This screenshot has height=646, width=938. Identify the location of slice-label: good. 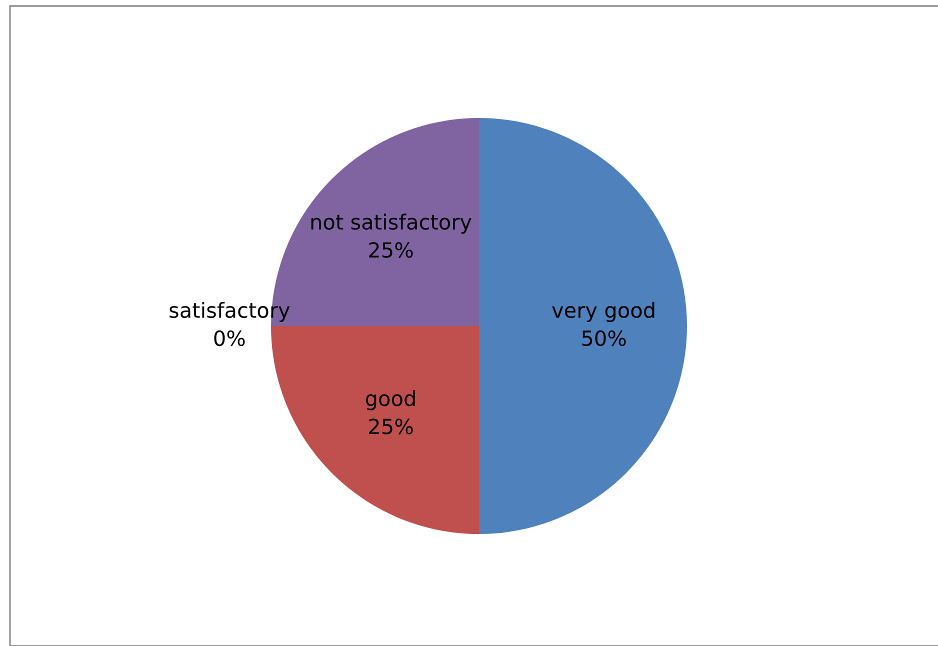
(390, 400).